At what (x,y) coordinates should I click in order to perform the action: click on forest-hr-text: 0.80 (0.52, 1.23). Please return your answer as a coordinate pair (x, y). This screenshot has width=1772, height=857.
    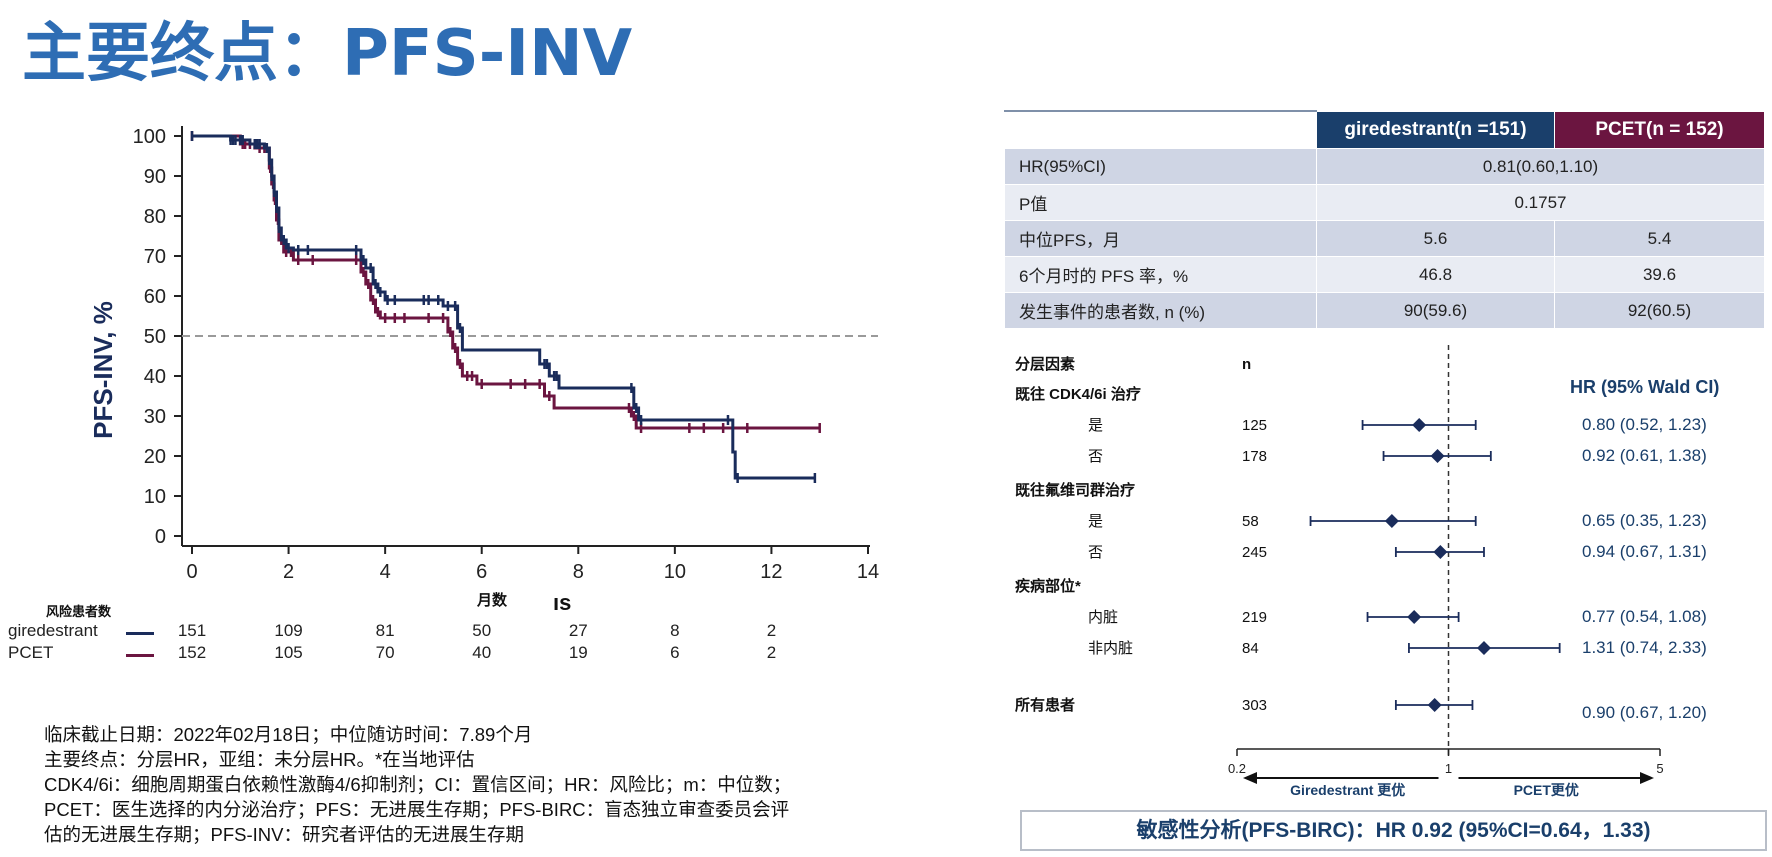
    Looking at the image, I should click on (1644, 424).